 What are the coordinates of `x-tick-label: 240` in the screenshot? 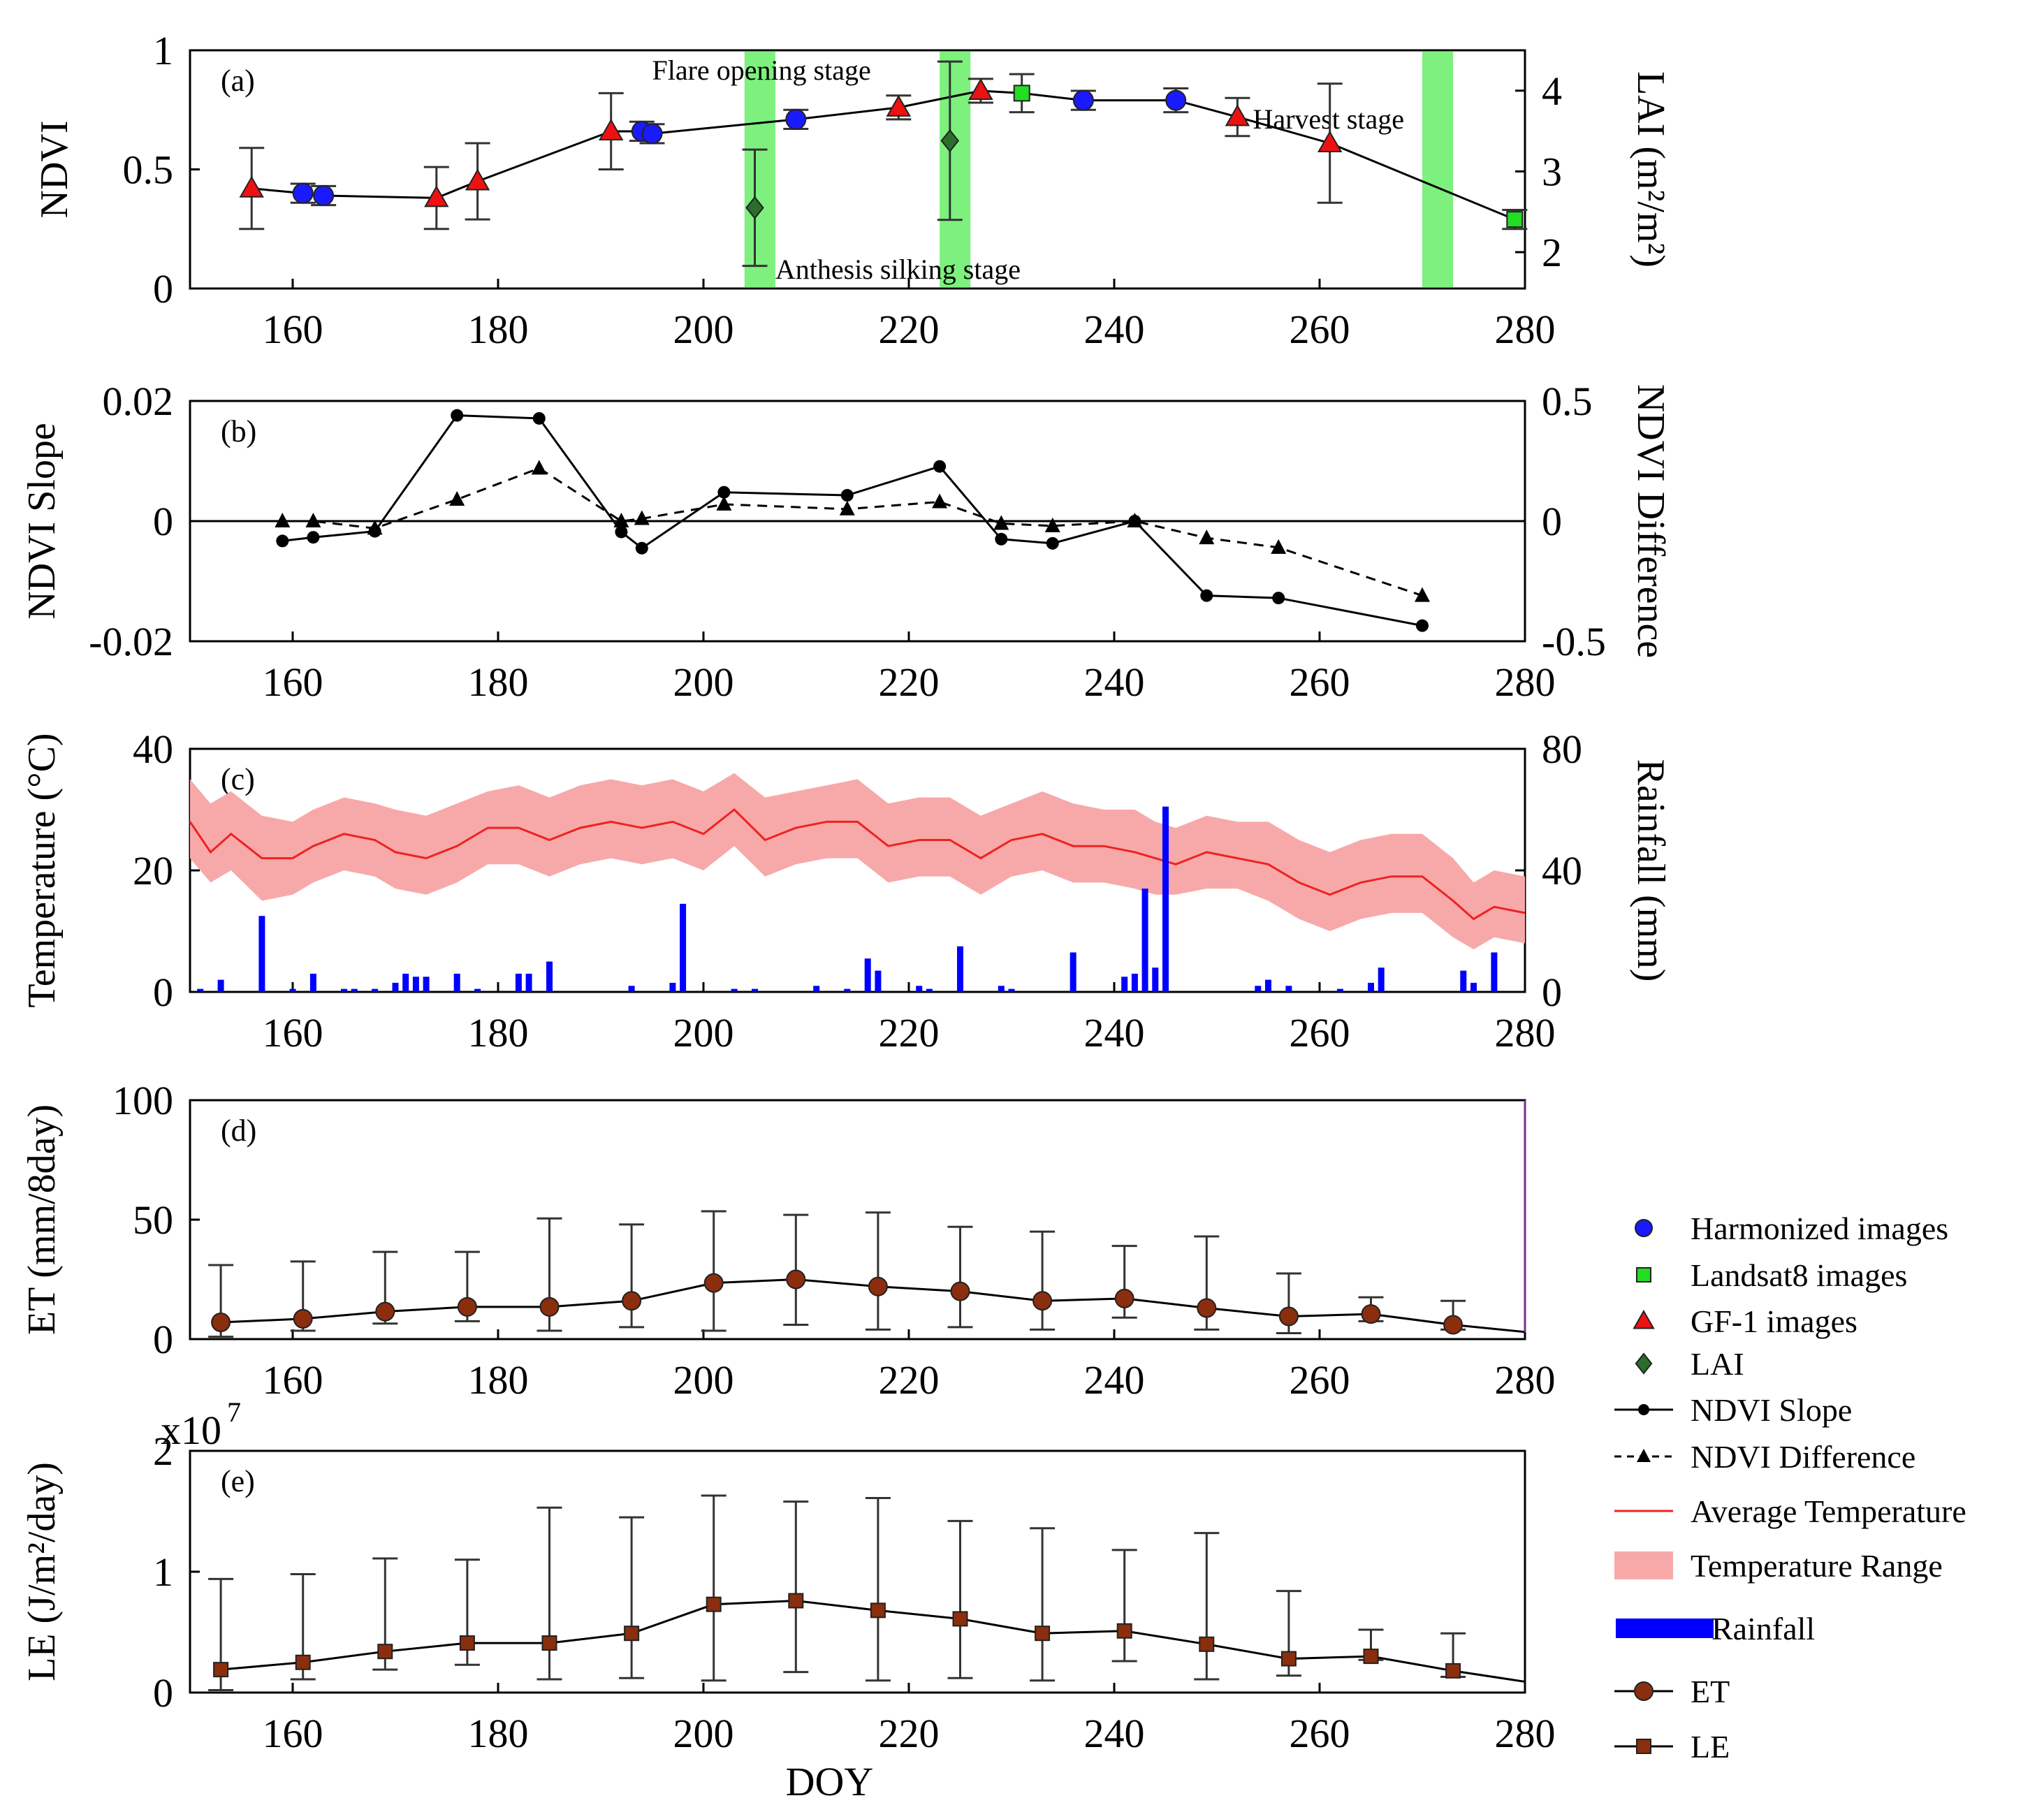 It's located at (1114, 1733).